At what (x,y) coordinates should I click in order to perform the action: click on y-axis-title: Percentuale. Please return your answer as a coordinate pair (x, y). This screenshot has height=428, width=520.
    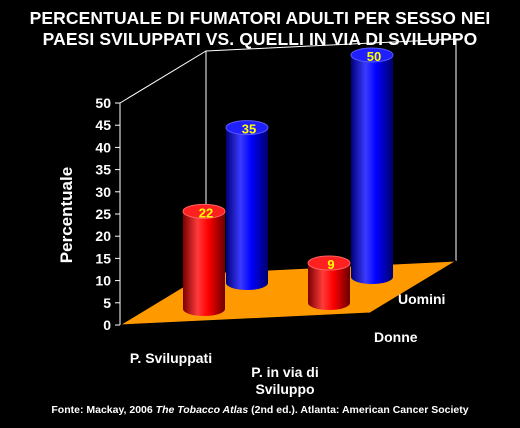
    Looking at the image, I should click on (66, 215).